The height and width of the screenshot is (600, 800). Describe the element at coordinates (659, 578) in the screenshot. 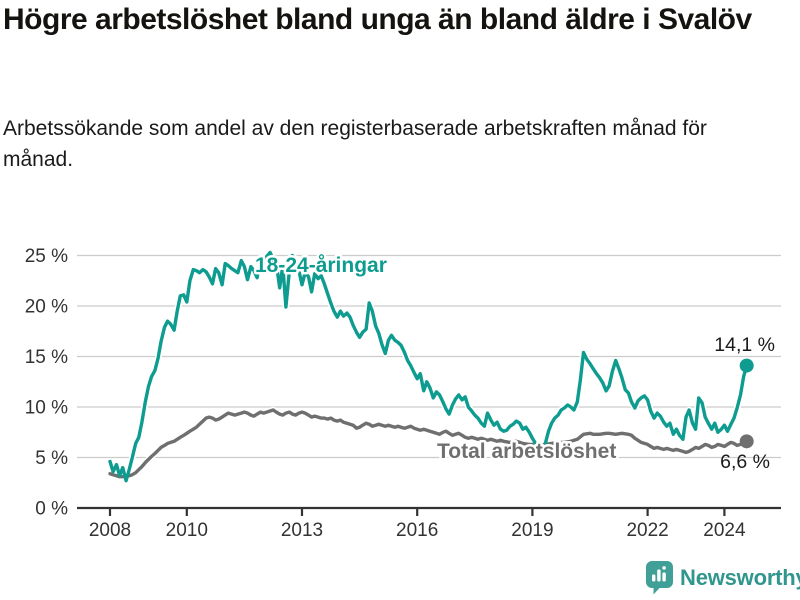

I see `newsworthy-bars-speech-bubble-icon` at that location.